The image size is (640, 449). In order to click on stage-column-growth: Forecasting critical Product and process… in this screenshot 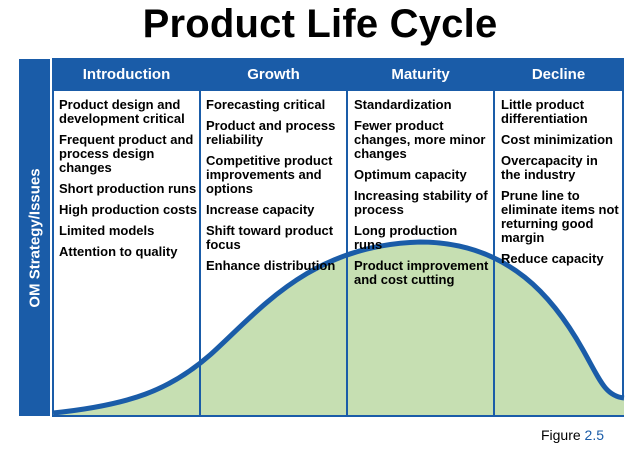, I will do `click(274, 189)`.